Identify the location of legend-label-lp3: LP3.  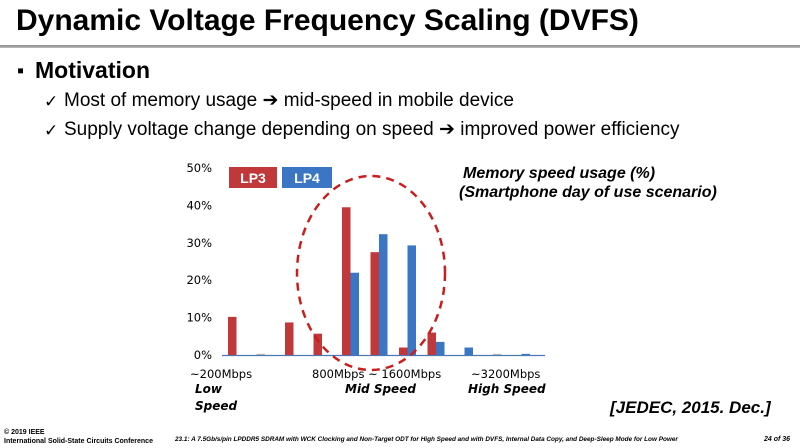
(253, 178).